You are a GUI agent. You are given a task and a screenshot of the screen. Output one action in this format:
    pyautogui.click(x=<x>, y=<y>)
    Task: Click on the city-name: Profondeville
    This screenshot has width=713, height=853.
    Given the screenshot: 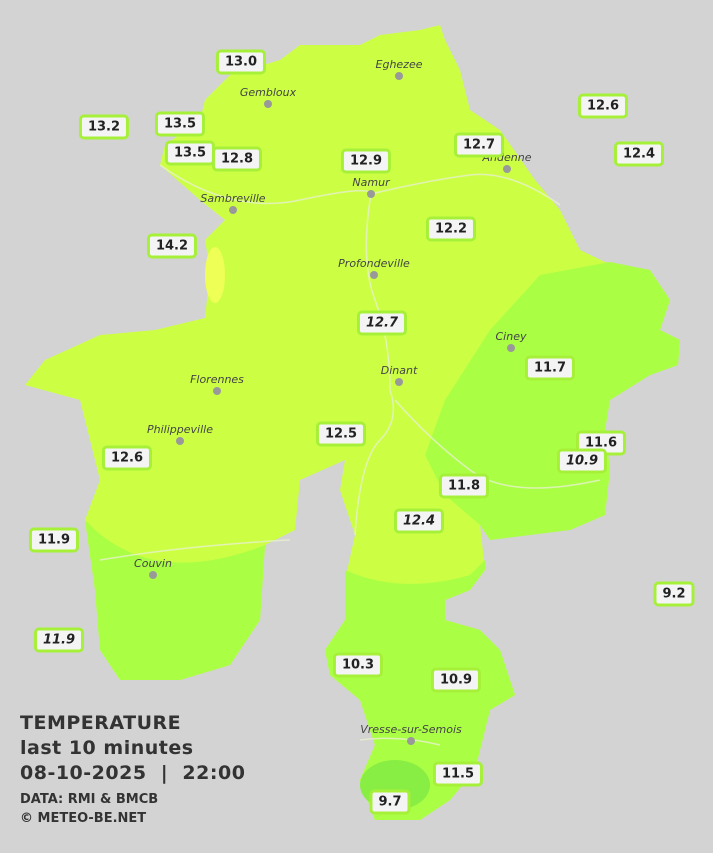 What is the action you would take?
    pyautogui.click(x=374, y=263)
    